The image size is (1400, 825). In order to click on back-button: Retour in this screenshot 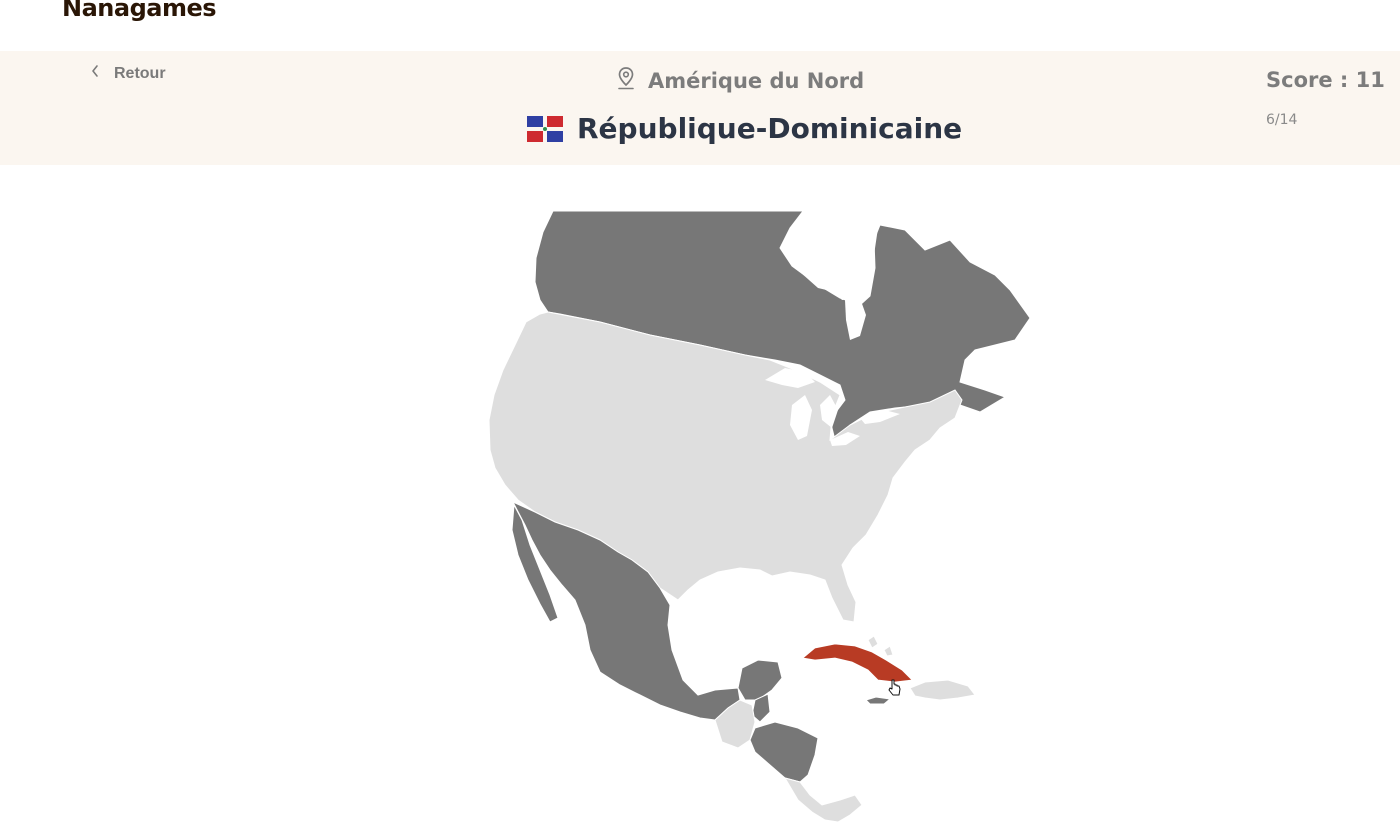, I will do `click(128, 73)`.